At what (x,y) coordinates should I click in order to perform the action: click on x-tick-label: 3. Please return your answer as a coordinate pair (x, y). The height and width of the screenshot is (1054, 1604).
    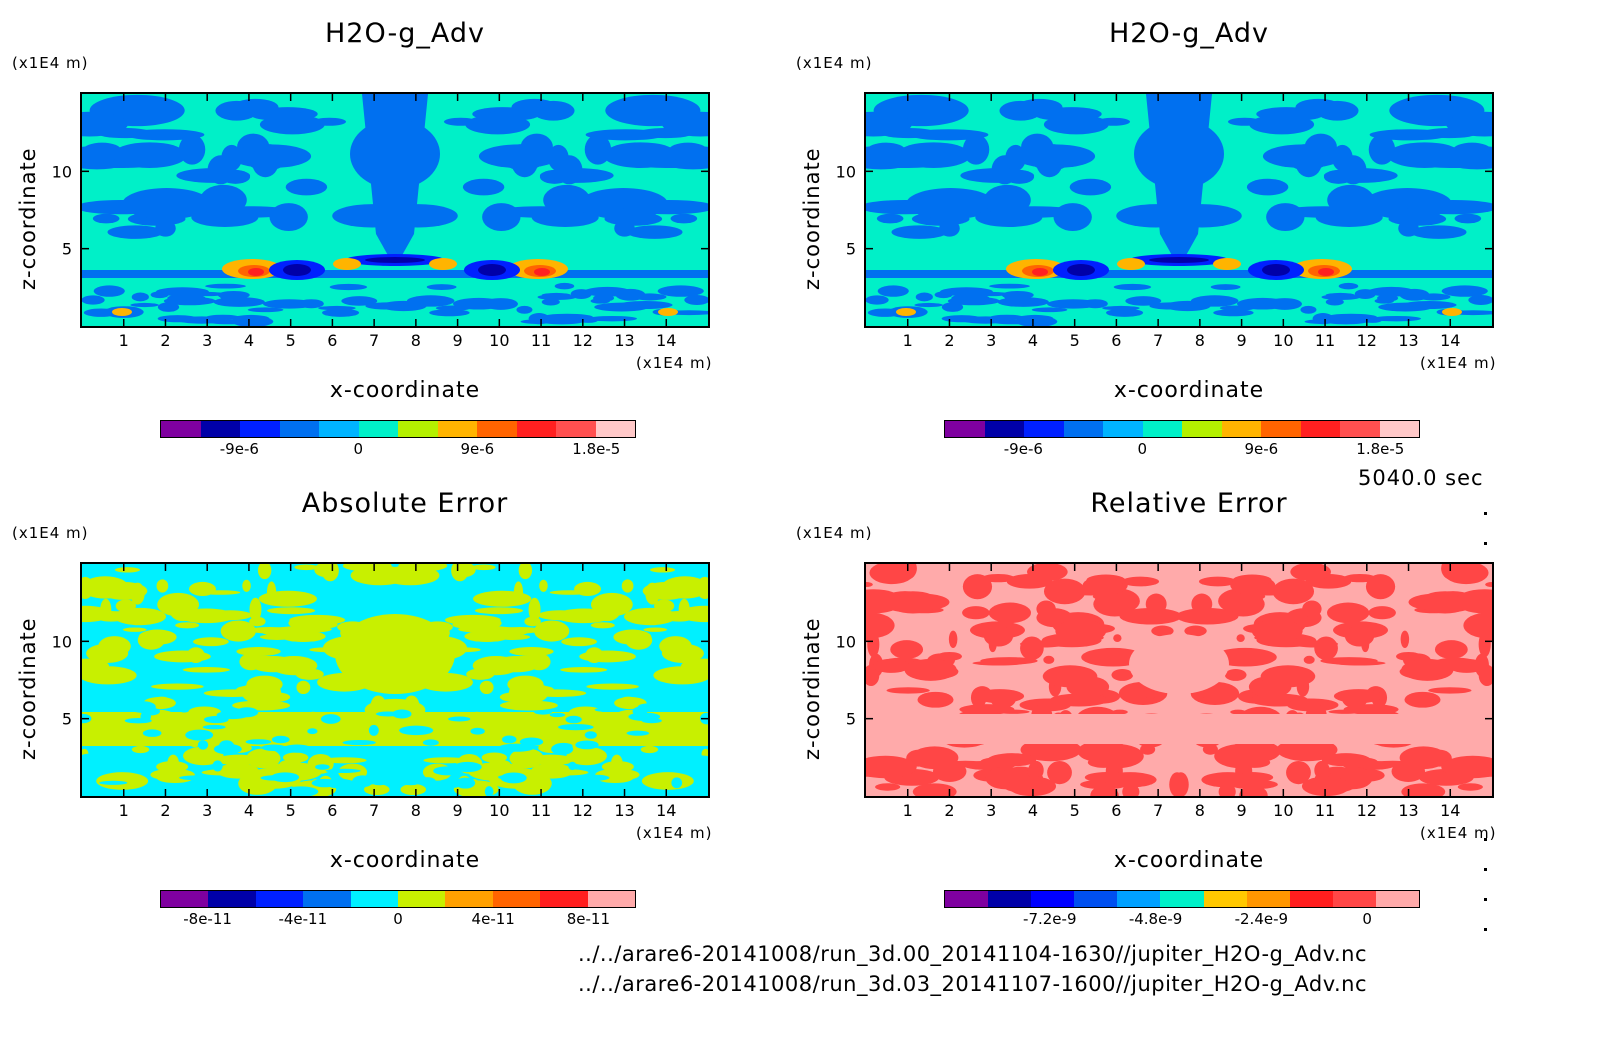
    Looking at the image, I should click on (991, 340).